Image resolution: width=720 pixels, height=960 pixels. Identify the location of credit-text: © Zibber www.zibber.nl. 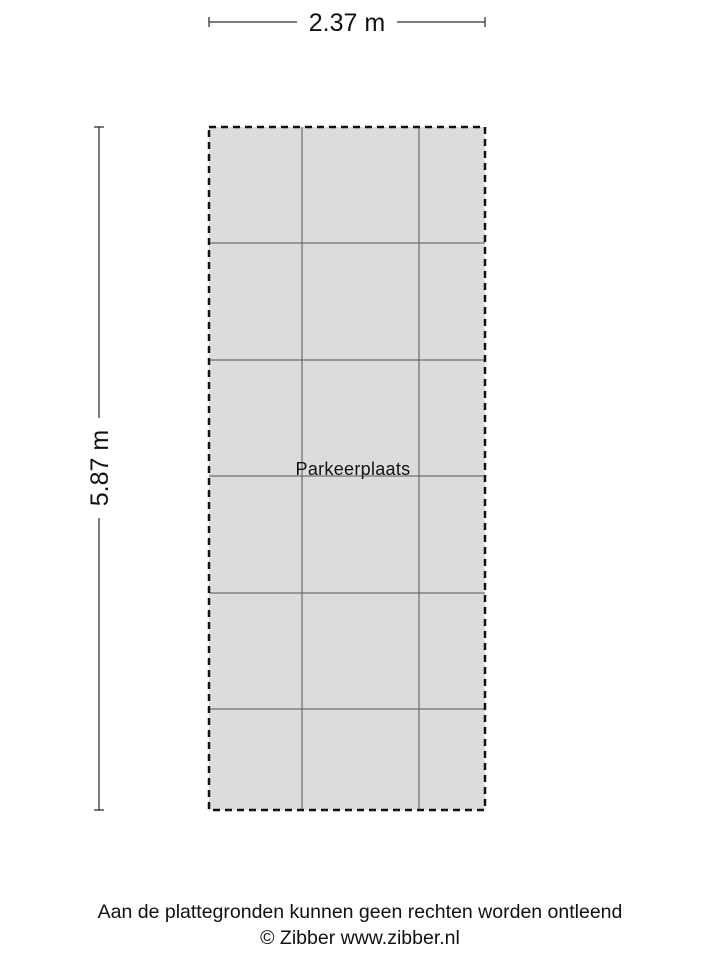
(360, 938).